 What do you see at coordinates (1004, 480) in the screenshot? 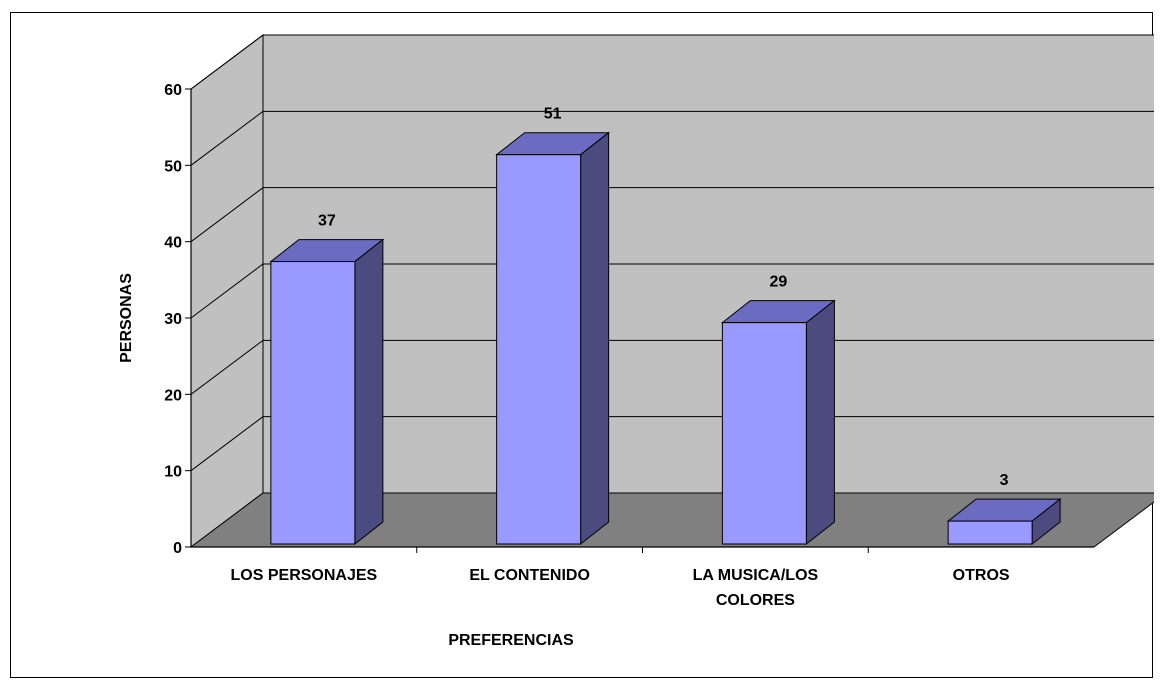
I see `data-label: 3` at bounding box center [1004, 480].